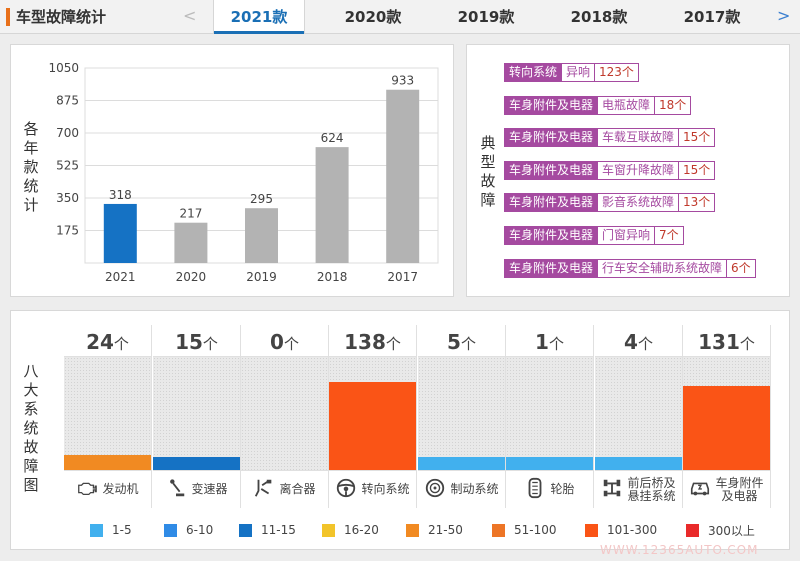 The image size is (800, 561). I want to click on system-count-value: 4, so click(631, 342).